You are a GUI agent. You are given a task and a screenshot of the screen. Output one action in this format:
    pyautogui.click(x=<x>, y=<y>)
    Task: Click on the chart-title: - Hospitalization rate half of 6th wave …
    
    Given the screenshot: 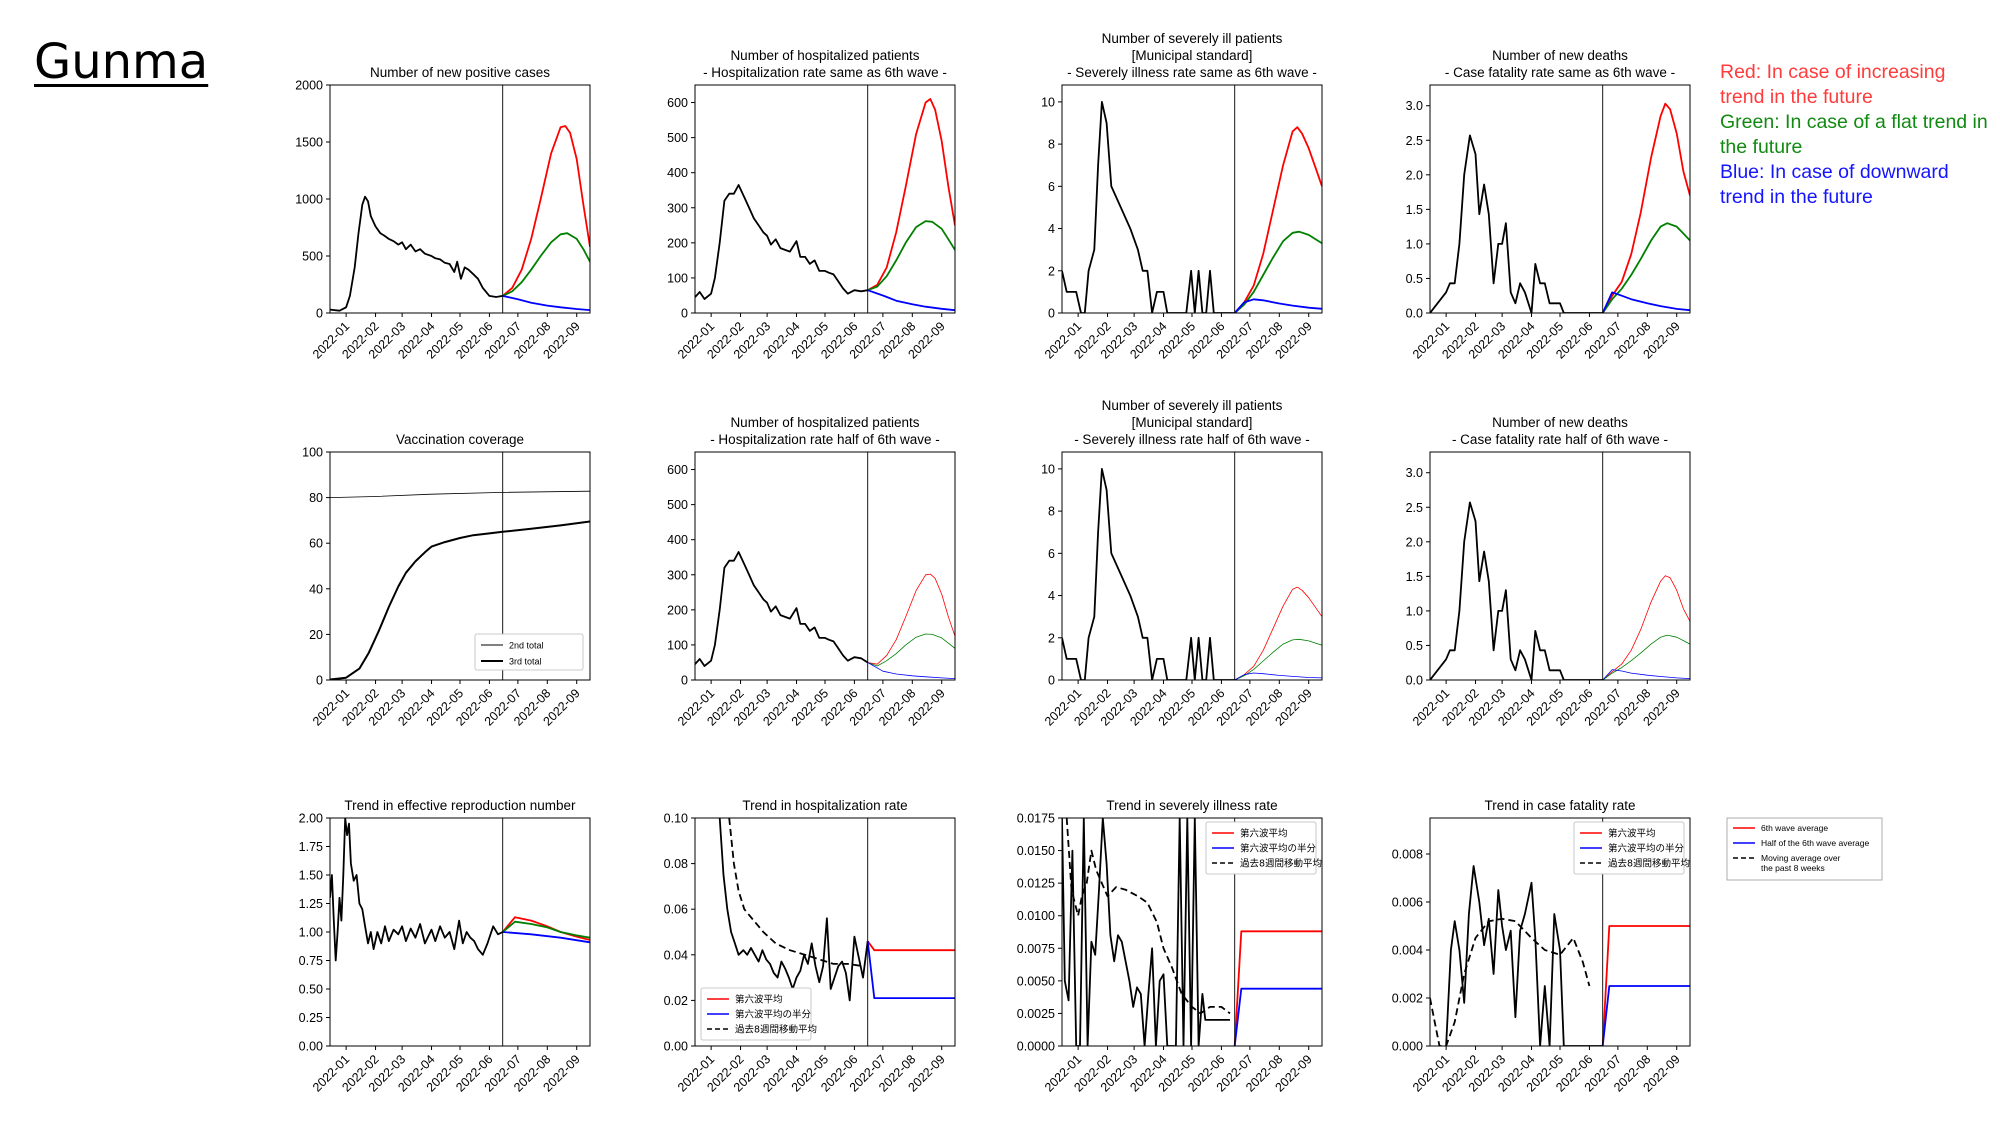 What is the action you would take?
    pyautogui.click(x=825, y=439)
    